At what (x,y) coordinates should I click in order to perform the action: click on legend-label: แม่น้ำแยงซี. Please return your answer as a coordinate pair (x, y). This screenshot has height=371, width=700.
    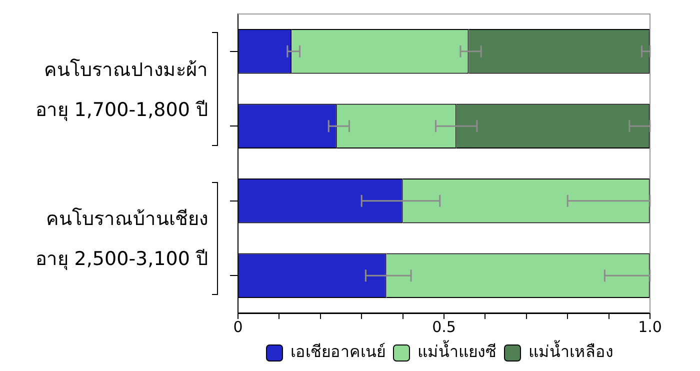
    Looking at the image, I should click on (457, 351).